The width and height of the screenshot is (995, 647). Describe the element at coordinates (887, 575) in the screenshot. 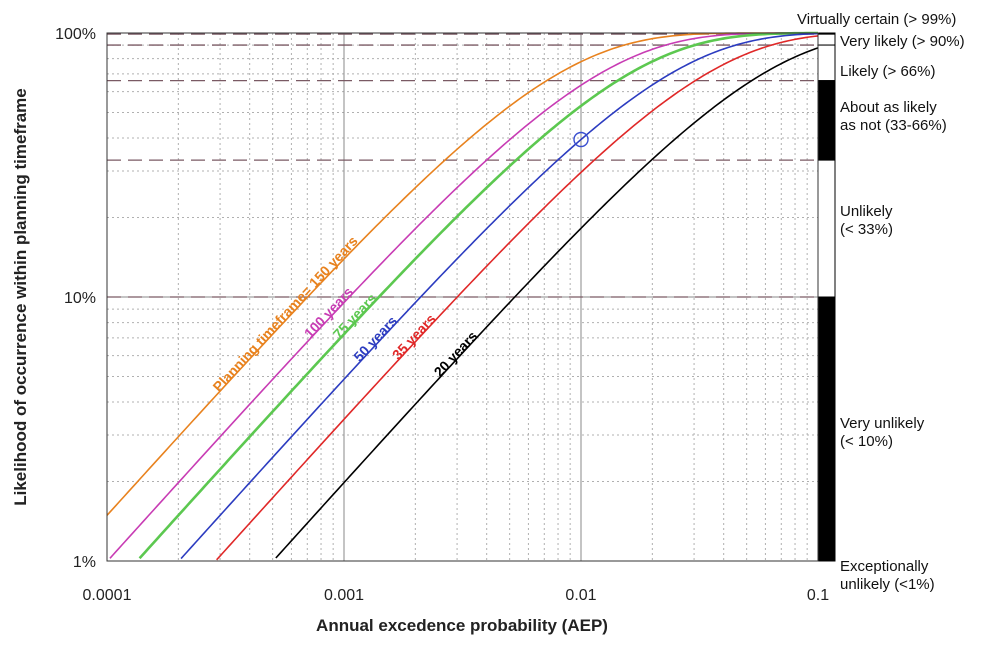

I see `band-label-exceptionally-unlikely: Exceptionally unlikely (<1%)` at that location.